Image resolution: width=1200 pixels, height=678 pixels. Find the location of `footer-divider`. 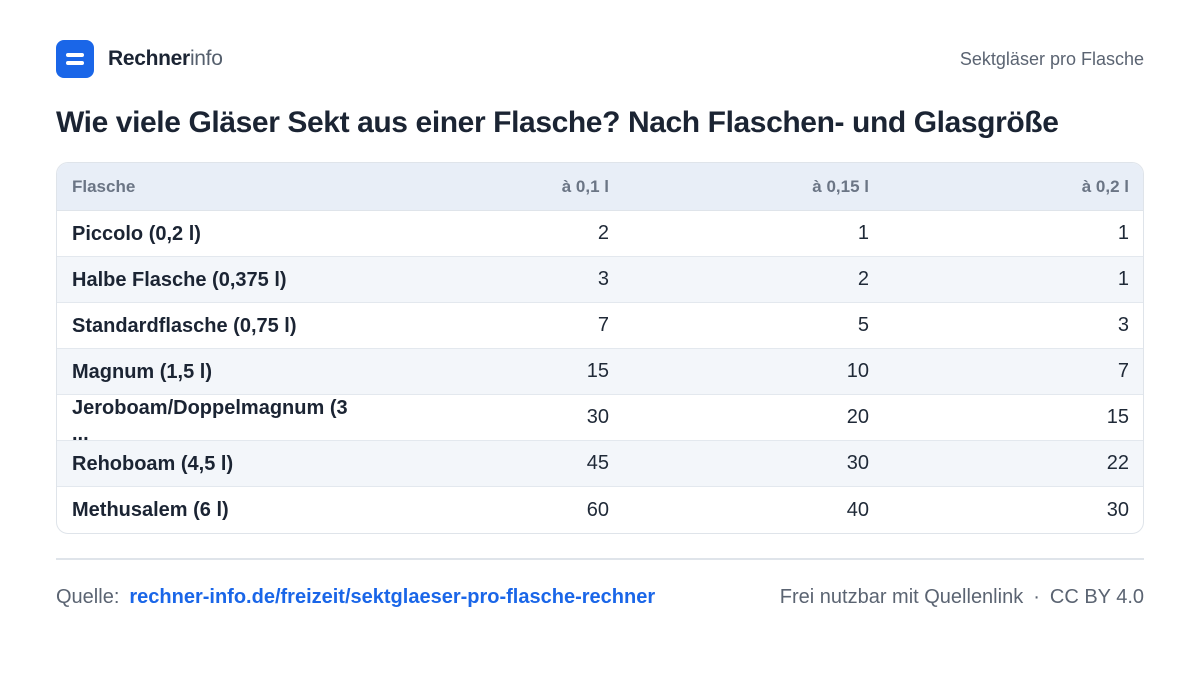

footer-divider is located at coordinates (600, 559).